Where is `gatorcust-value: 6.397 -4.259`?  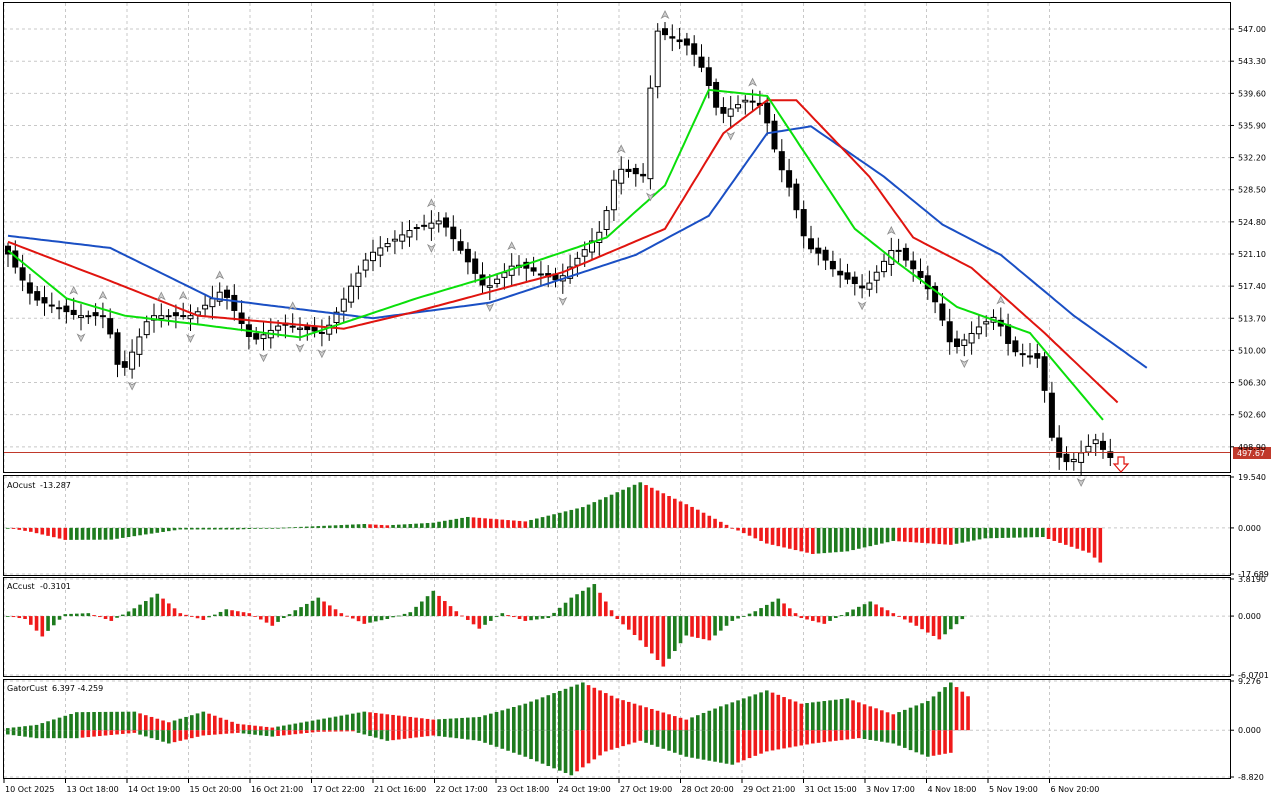
gatorcust-value: 6.397 -4.259 is located at coordinates (77, 688).